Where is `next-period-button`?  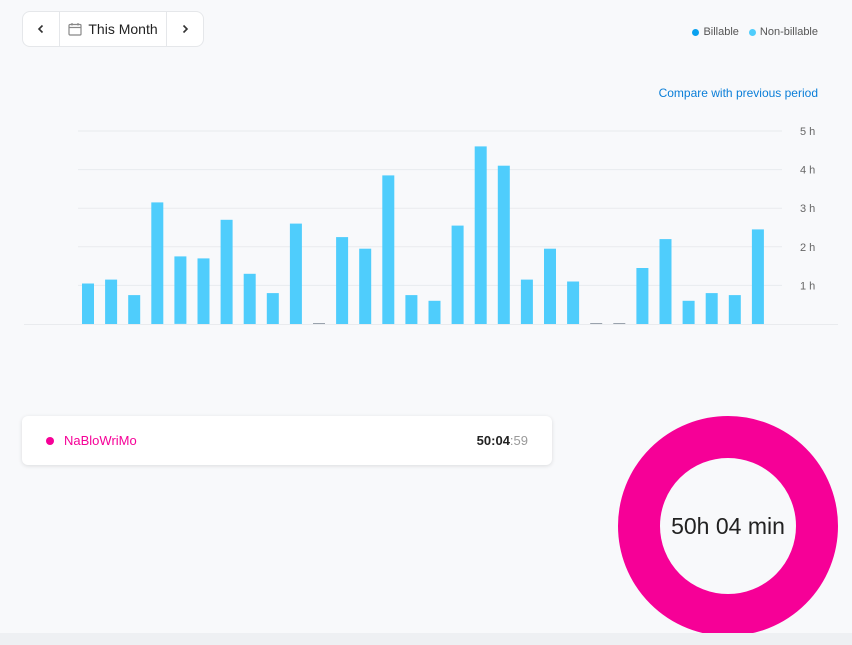
next-period-button is located at coordinates (185, 29).